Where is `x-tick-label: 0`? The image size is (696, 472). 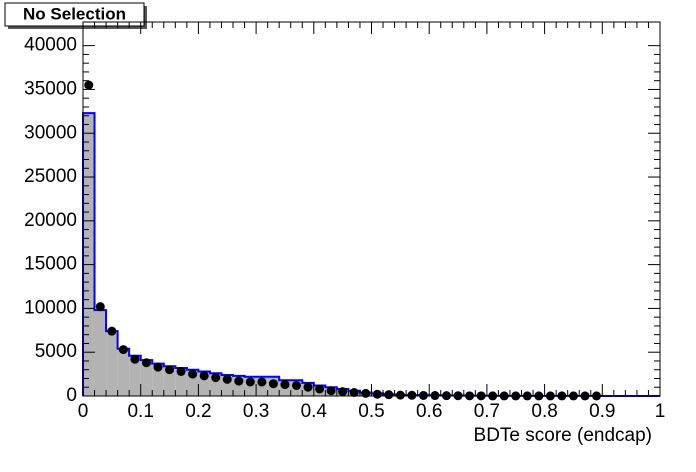
x-tick-label: 0 is located at coordinates (83, 411).